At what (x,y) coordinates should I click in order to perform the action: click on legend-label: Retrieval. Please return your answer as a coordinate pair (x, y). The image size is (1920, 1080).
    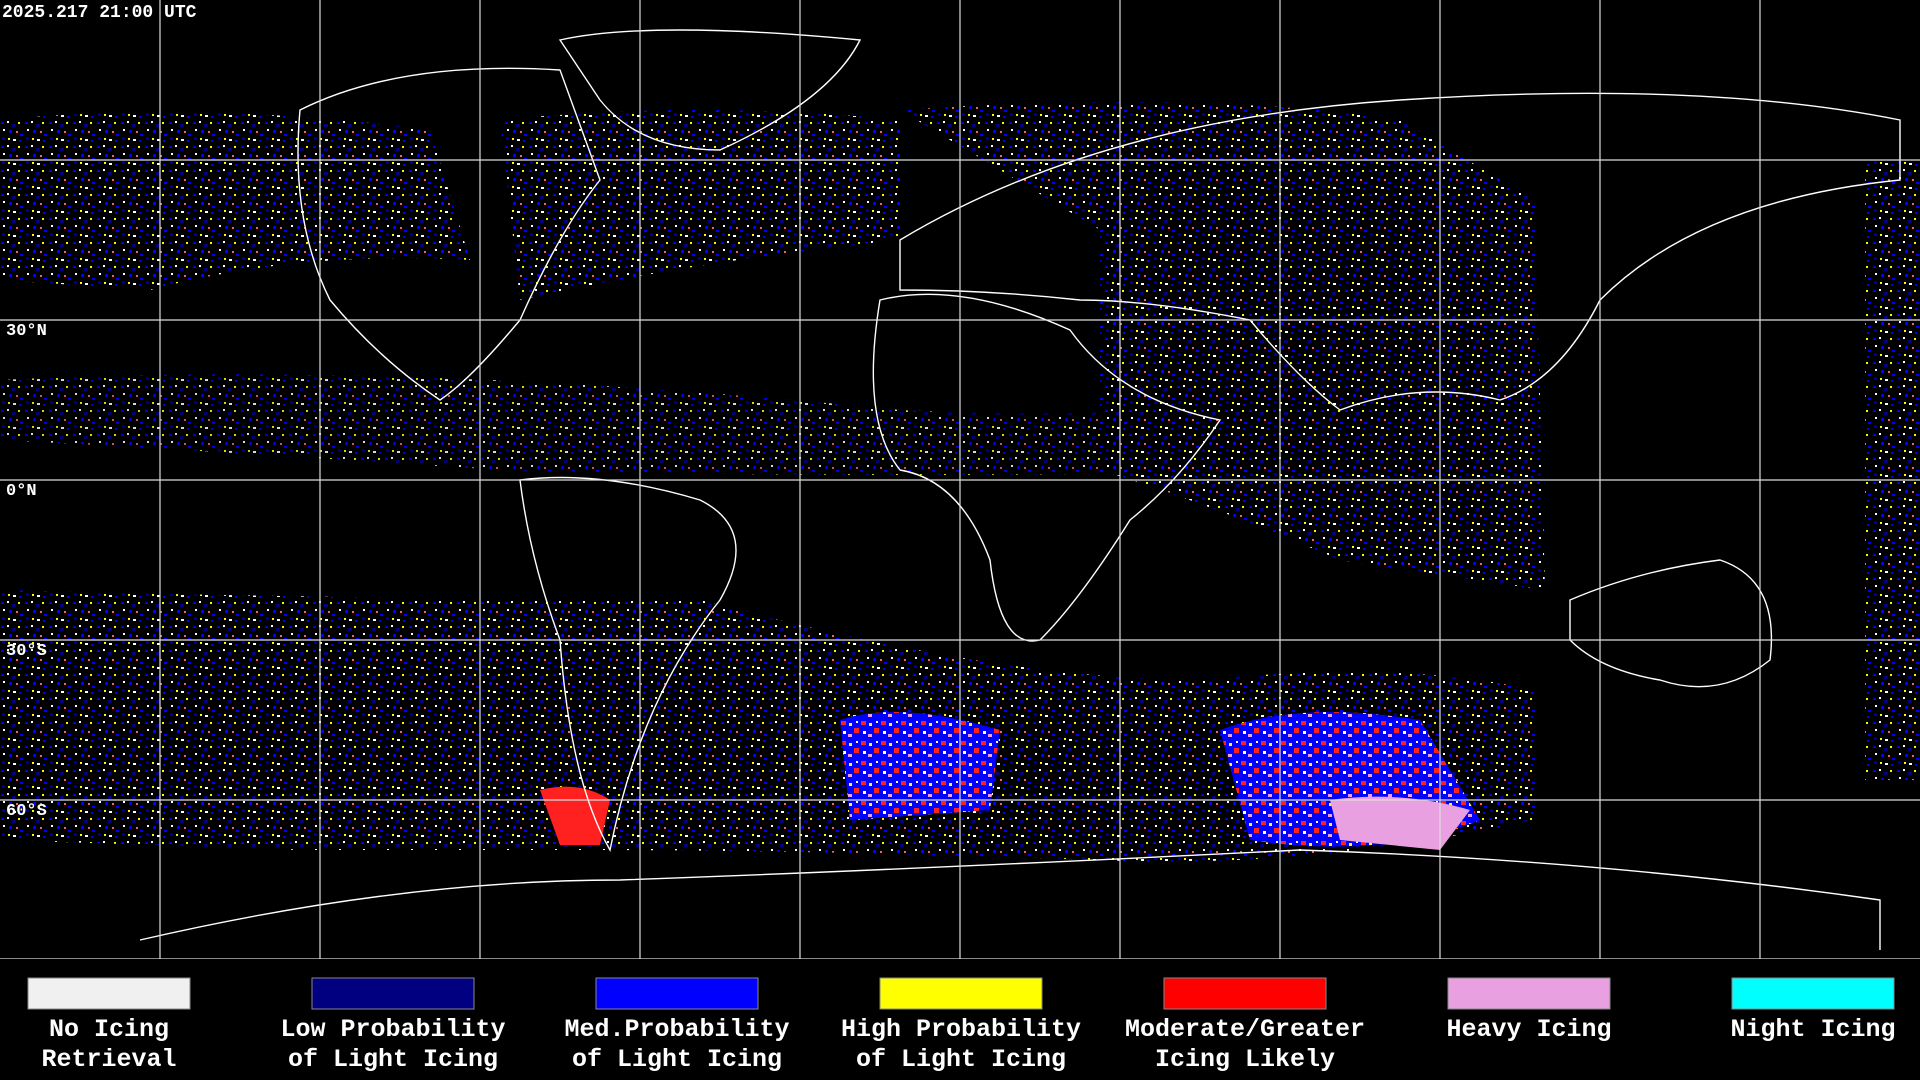
    Looking at the image, I should click on (108, 1059).